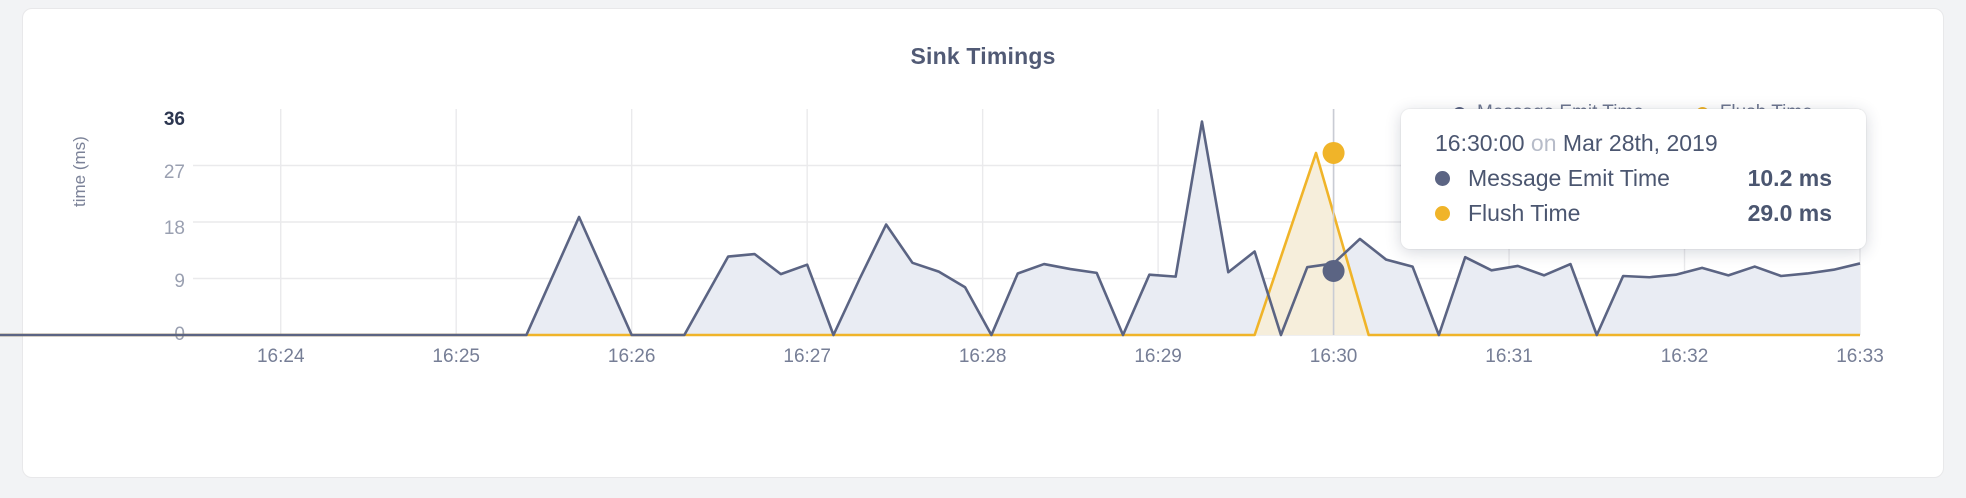  What do you see at coordinates (983, 56) in the screenshot?
I see `chart-title: Sink Timings` at bounding box center [983, 56].